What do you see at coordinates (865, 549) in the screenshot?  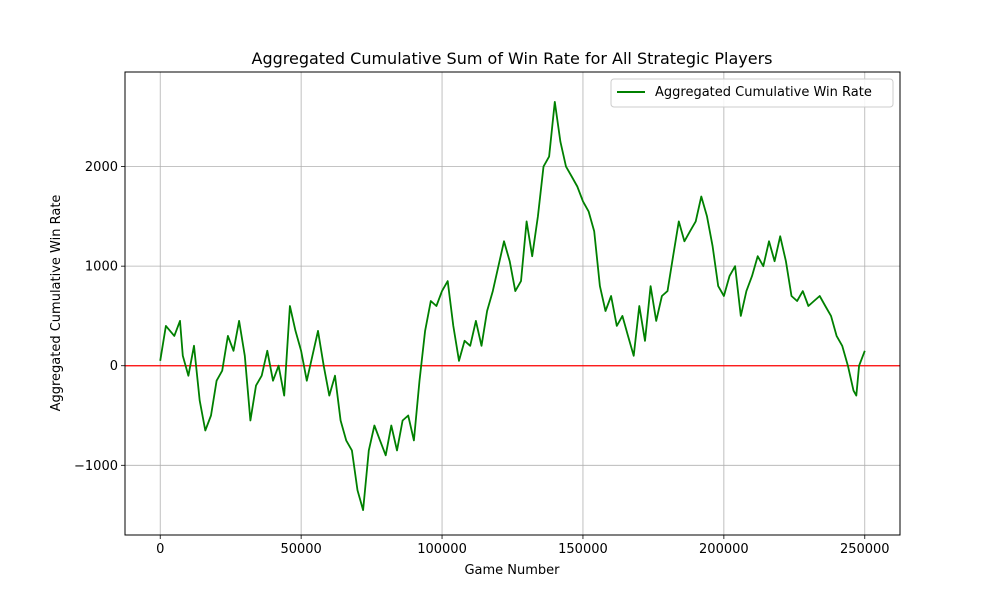 I see `x-tick-label: 250000` at bounding box center [865, 549].